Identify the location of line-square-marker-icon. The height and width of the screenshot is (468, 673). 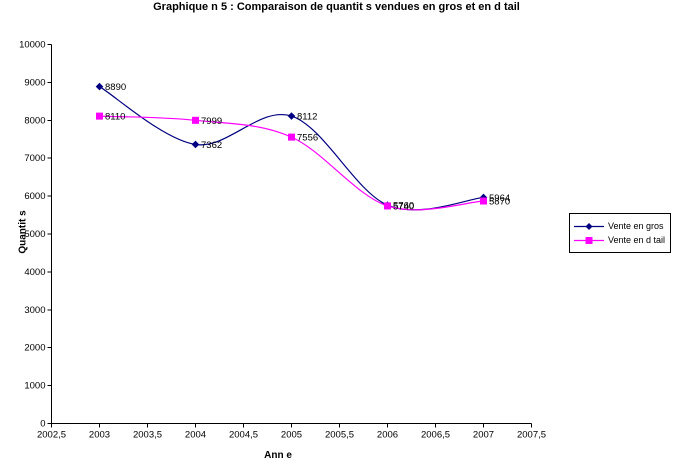
(589, 240).